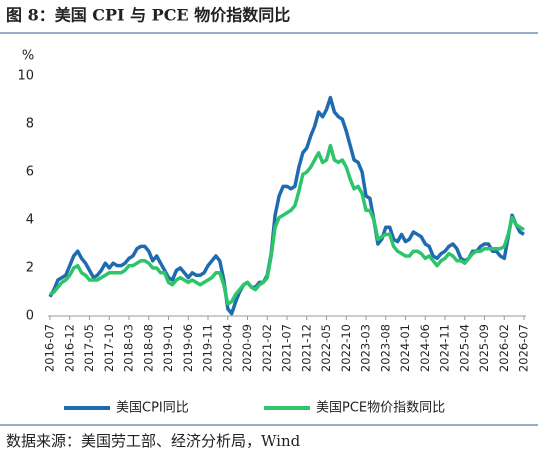  Describe the element at coordinates (227, 348) in the screenshot. I see `x-tick-label: 2020-04` at that location.